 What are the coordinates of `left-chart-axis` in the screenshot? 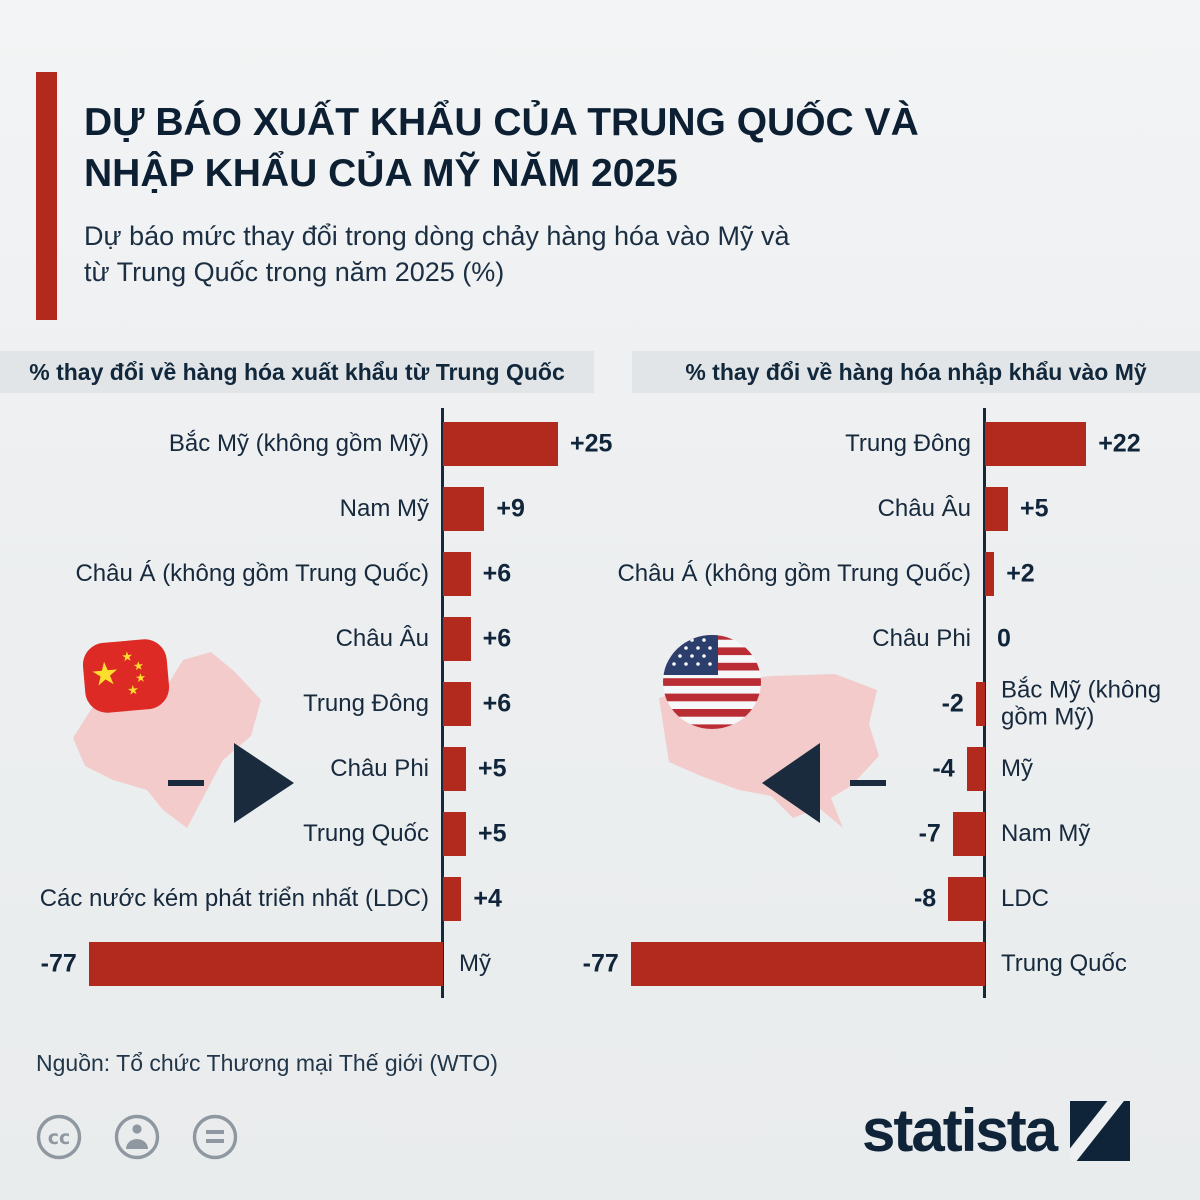 It's located at (442, 703).